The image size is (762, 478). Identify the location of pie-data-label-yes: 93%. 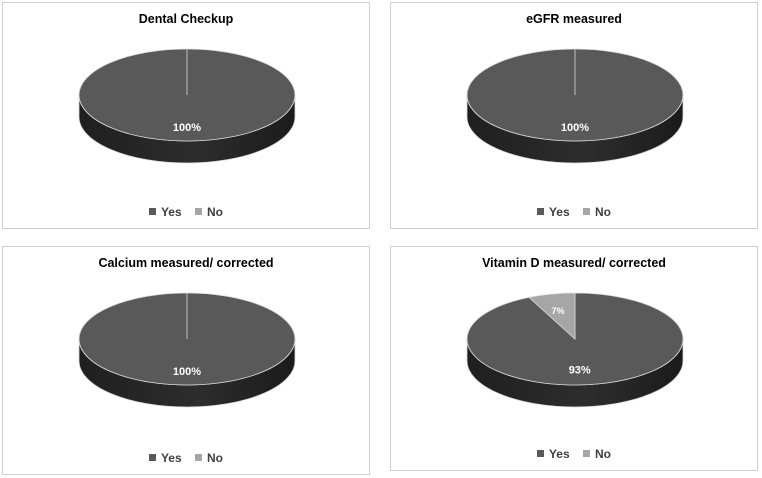
(580, 371).